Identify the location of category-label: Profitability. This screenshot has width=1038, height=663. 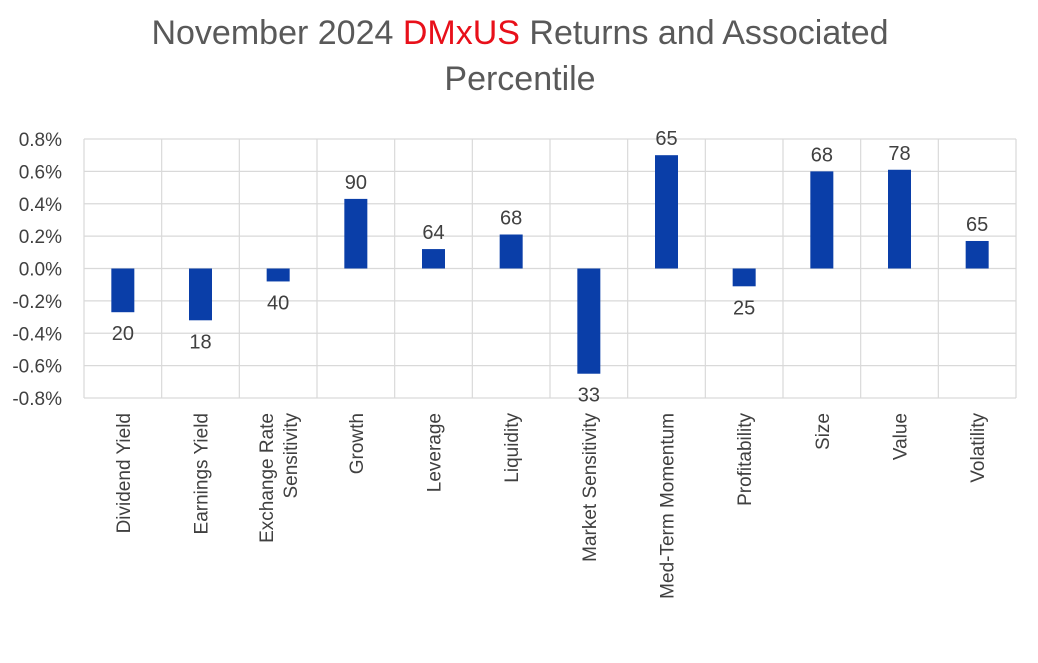
(745, 459).